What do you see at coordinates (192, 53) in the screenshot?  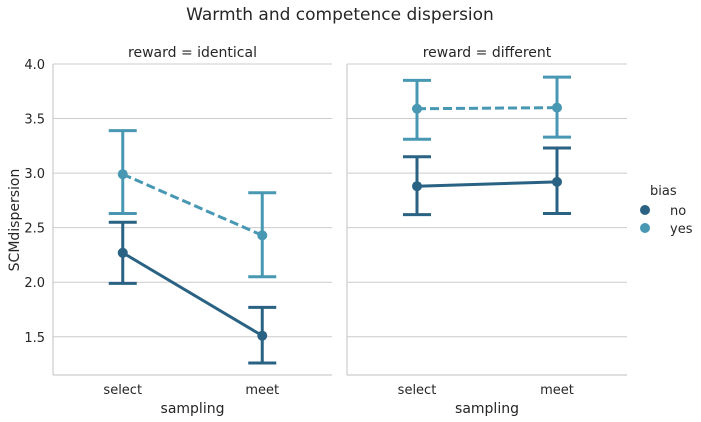 I see `panel-title: reward = identical` at bounding box center [192, 53].